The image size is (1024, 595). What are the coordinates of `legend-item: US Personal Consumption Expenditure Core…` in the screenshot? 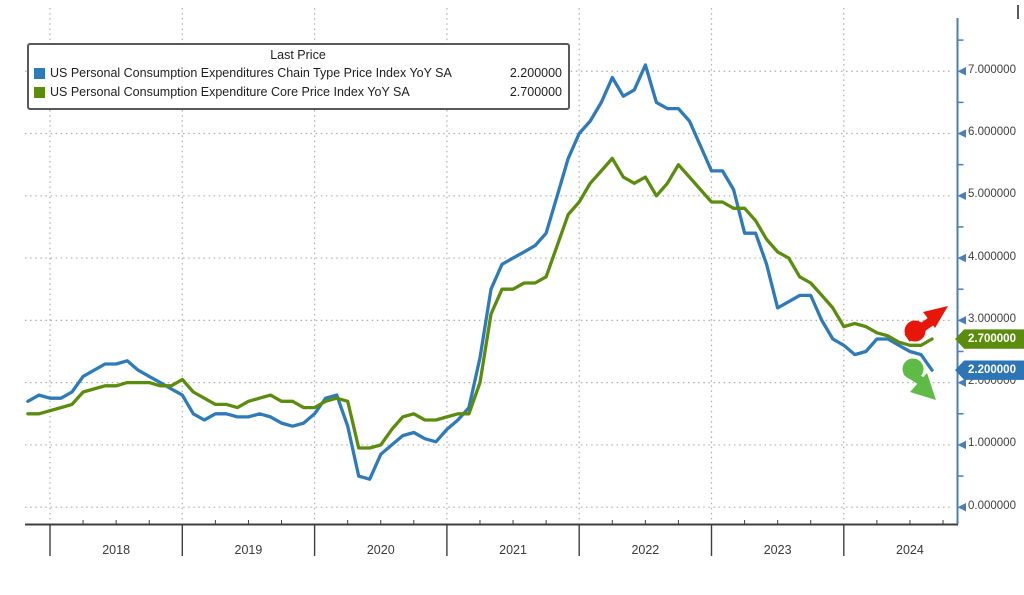 It's located at (298, 92).